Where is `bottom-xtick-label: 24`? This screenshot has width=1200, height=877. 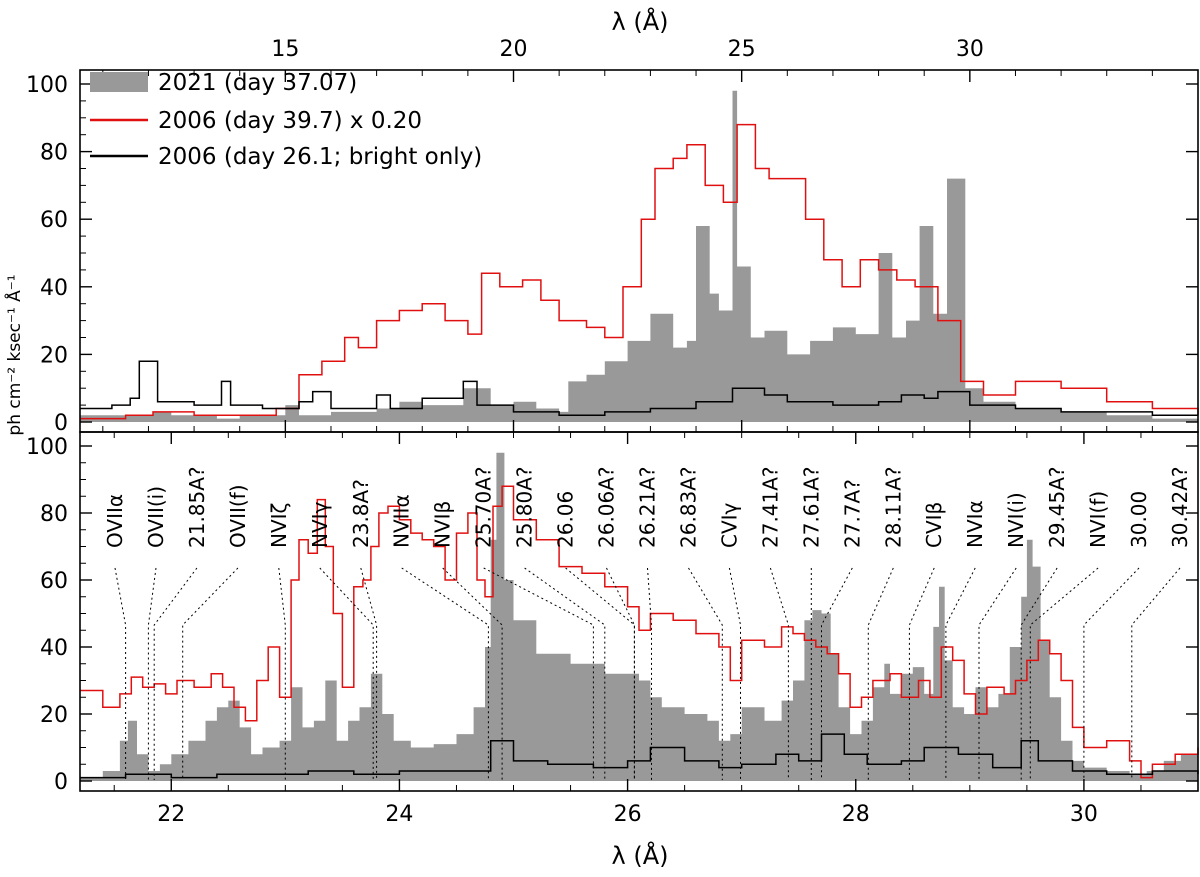 bottom-xtick-label: 24 is located at coordinates (399, 814).